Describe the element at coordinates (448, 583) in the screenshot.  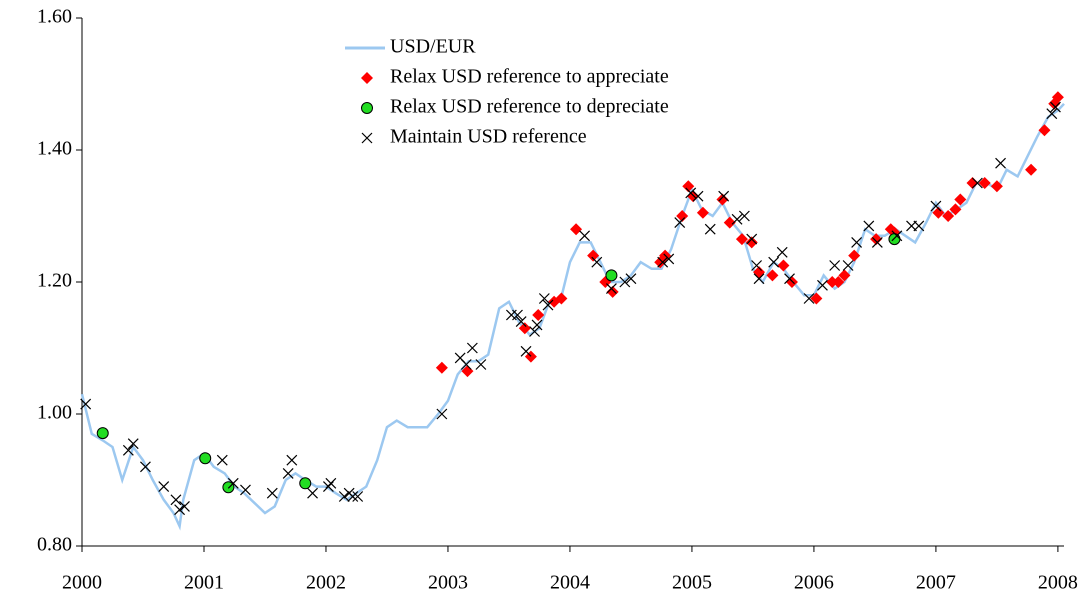
I see `x-tick-label: 2003` at that location.